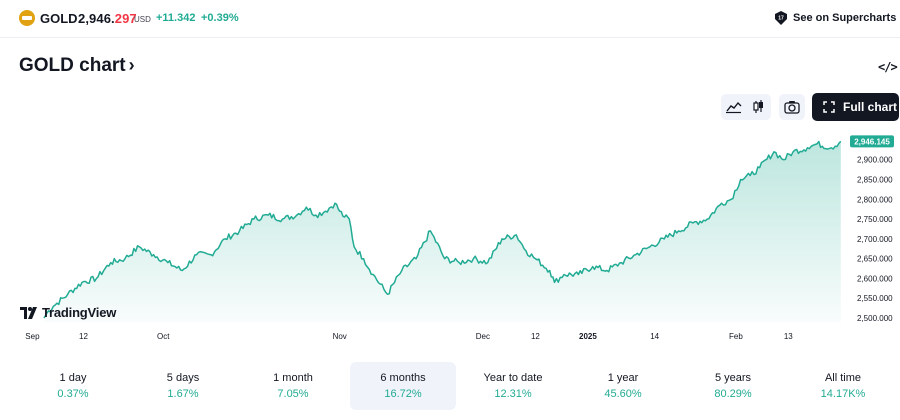  I want to click on x-tick-label: Sep, so click(32, 336).